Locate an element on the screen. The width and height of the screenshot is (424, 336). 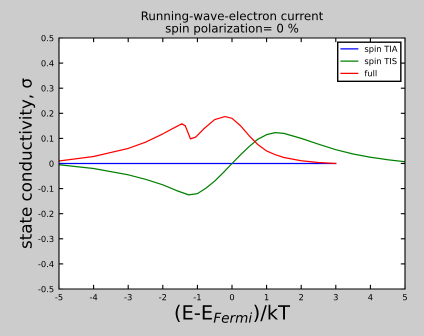
chart-title: Running-wave-electron current spin polarization= 0 % is located at coordinates (233, 23).